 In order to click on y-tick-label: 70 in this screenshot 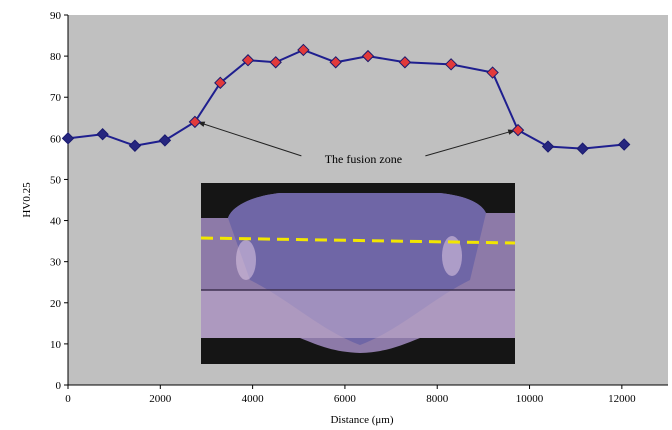, I will do `click(56, 98)`.